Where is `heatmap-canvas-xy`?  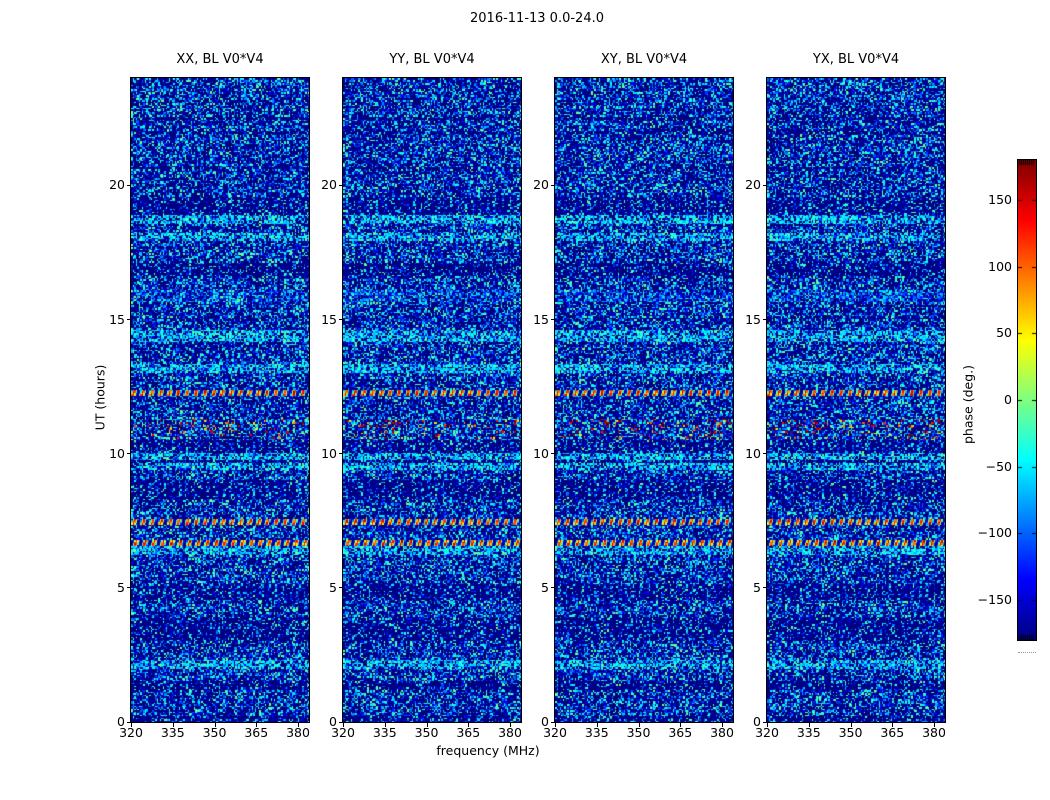
heatmap-canvas-xy is located at coordinates (644, 400).